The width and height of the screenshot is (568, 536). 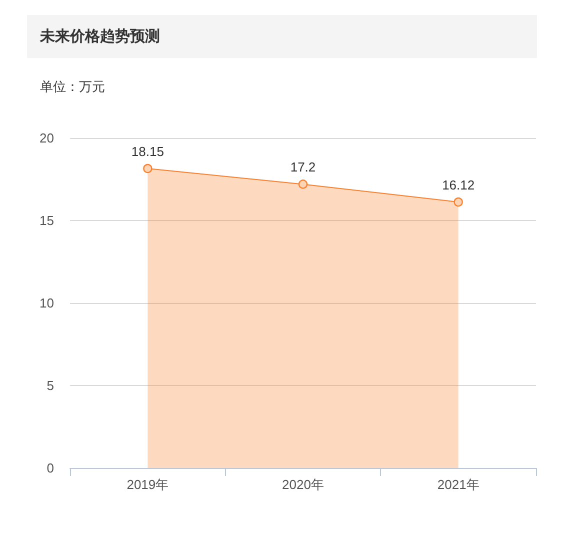 I want to click on x-tick-label: 2019年, so click(x=147, y=484).